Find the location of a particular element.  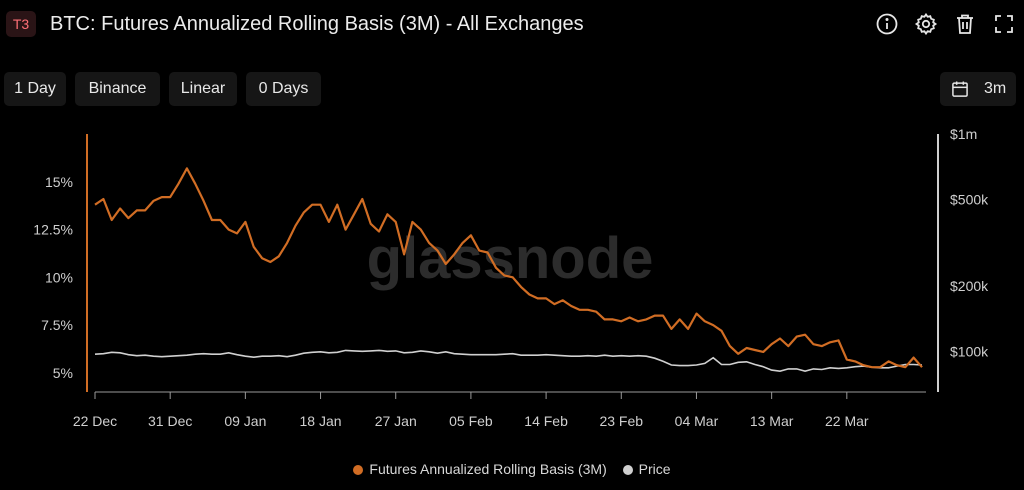

x-tick-label: 31 Dec is located at coordinates (170, 421).